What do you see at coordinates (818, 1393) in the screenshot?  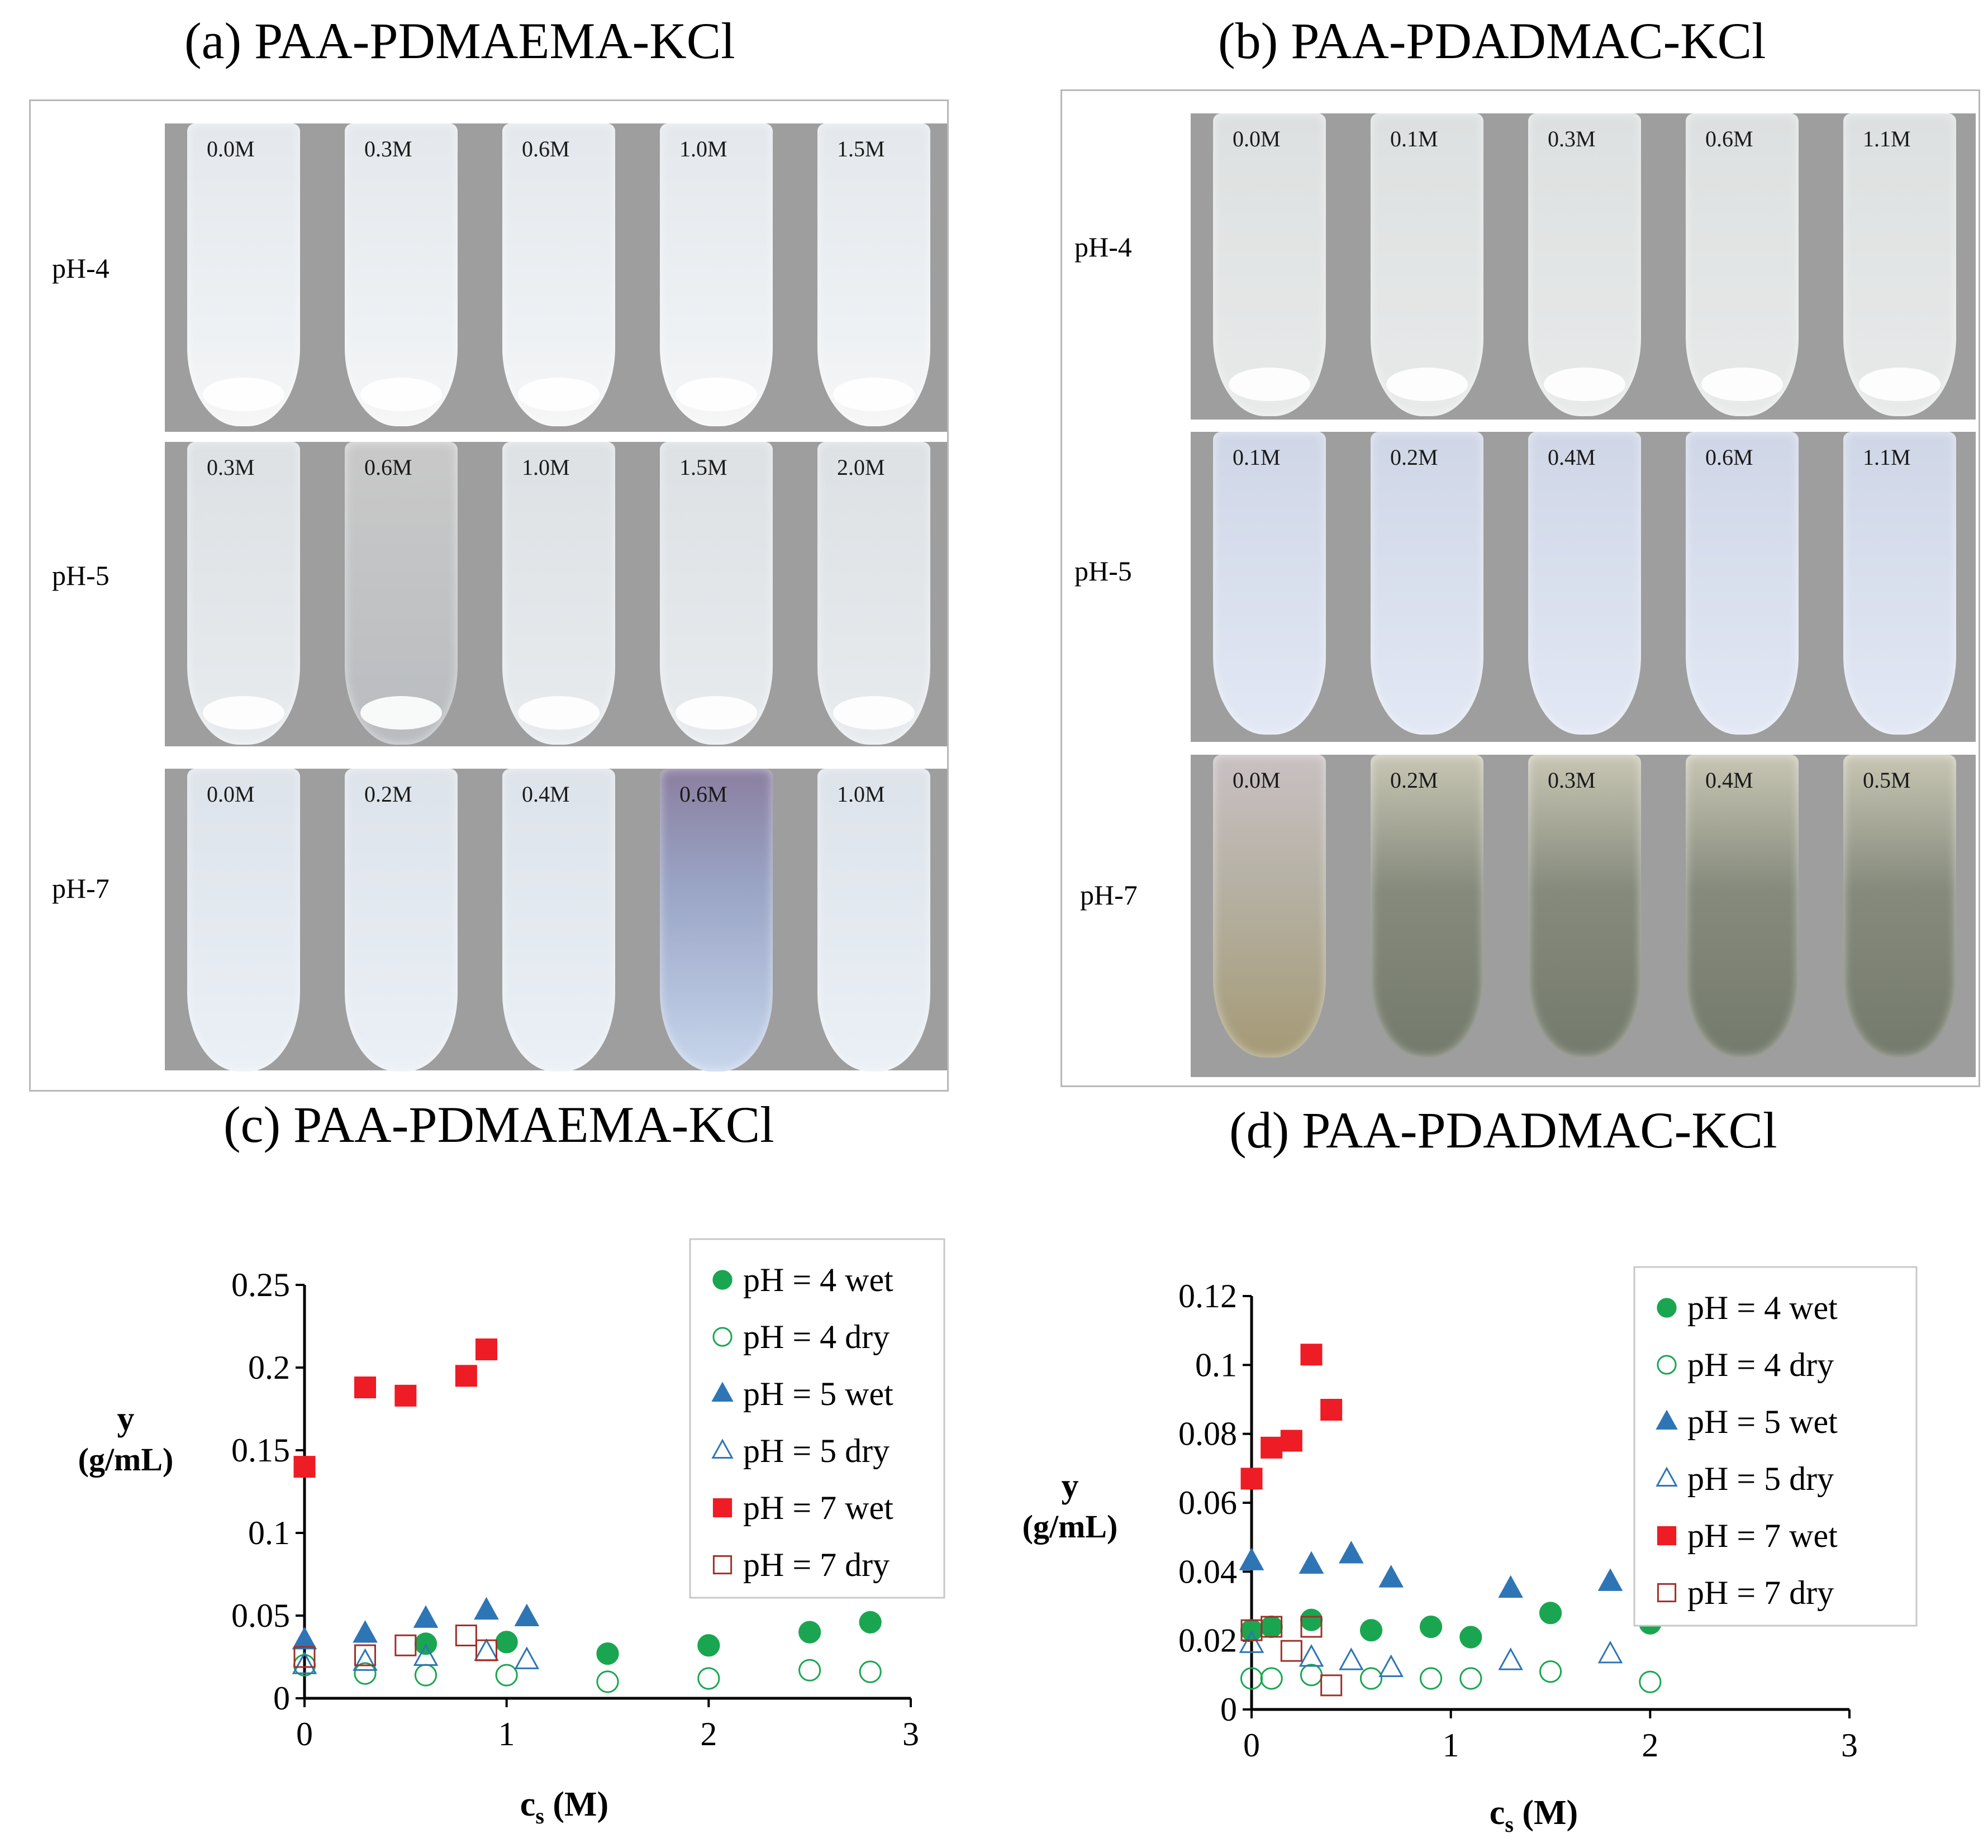 I see `legend-entry: pH = 5 wet` at bounding box center [818, 1393].